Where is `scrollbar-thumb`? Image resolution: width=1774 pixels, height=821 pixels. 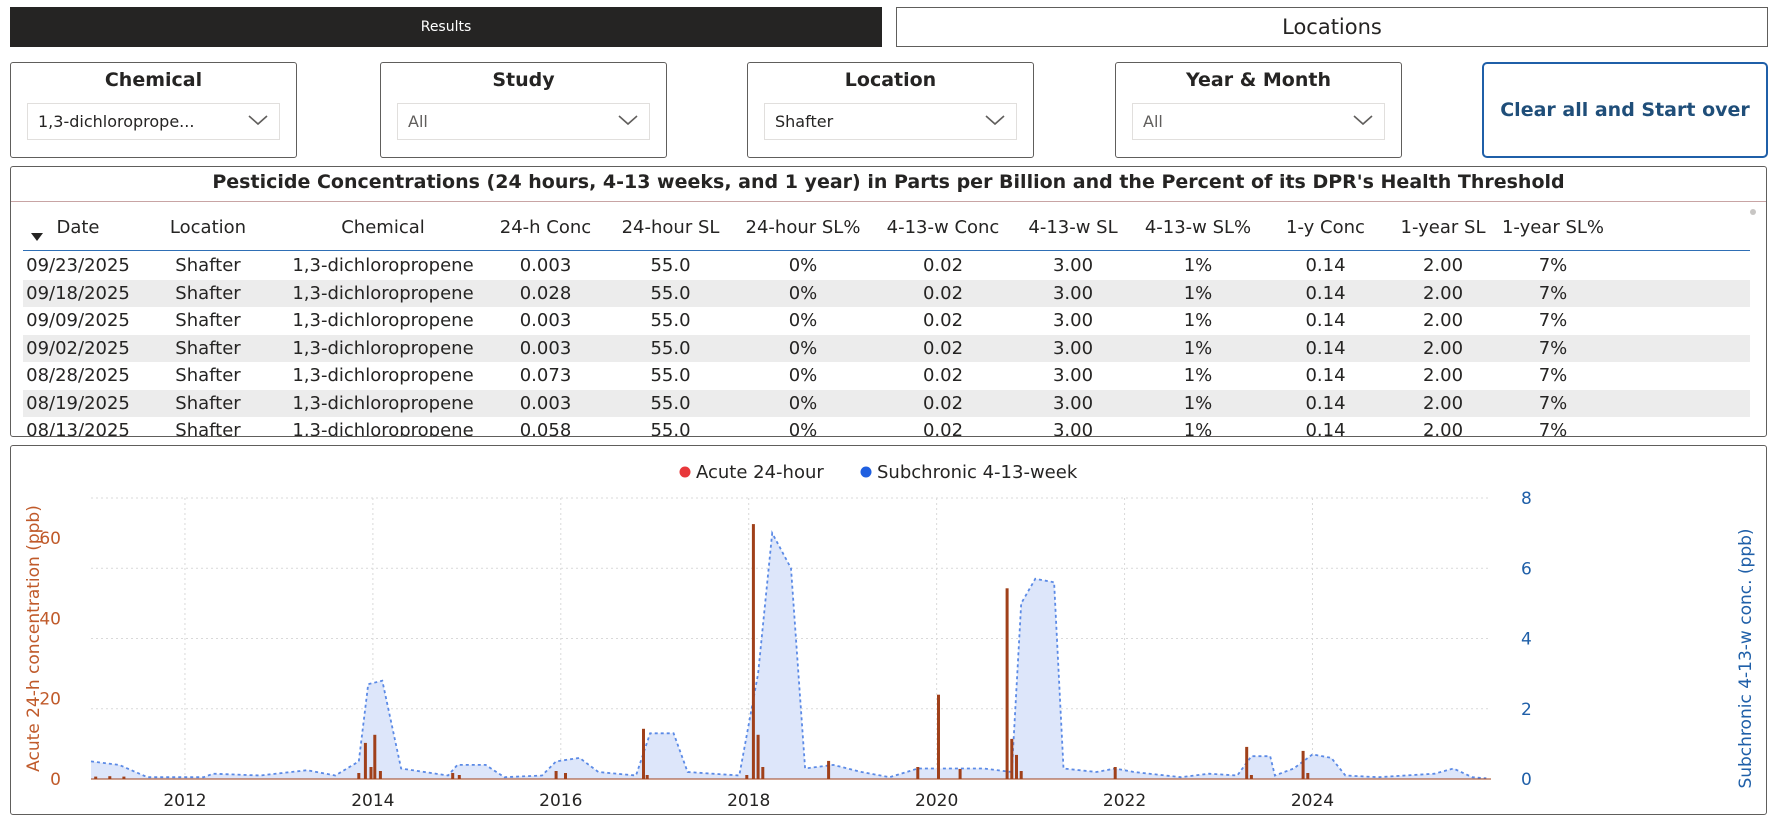 scrollbar-thumb is located at coordinates (1753, 212).